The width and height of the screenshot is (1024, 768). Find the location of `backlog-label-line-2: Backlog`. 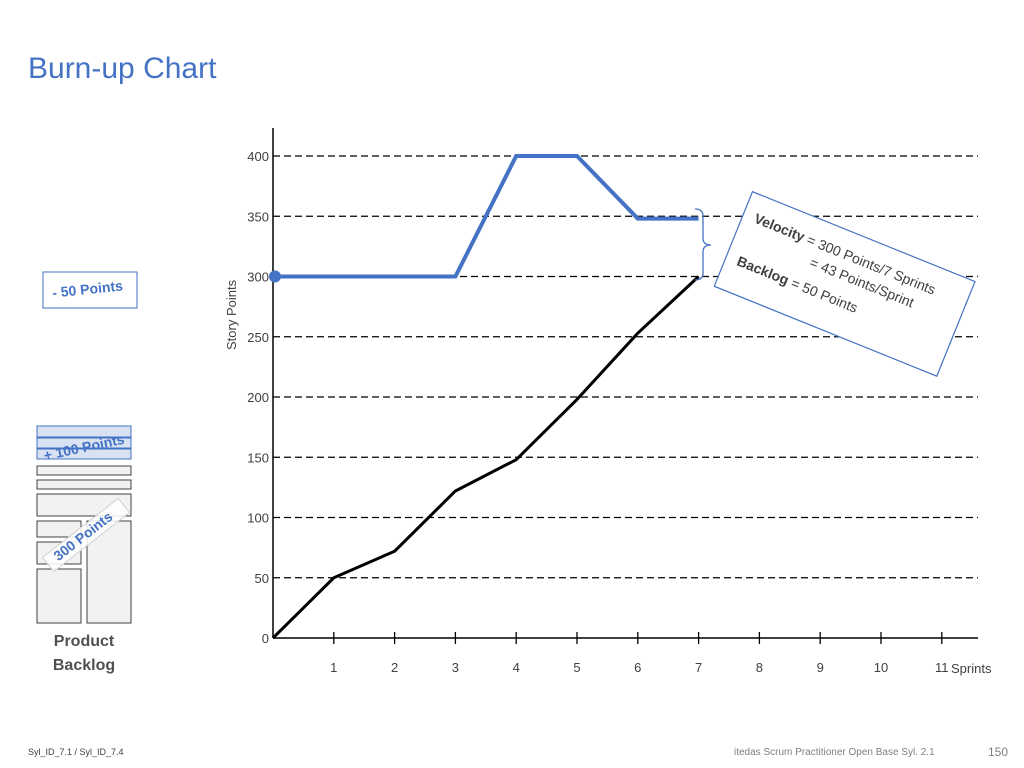

backlog-label-line-2: Backlog is located at coordinates (84, 665).